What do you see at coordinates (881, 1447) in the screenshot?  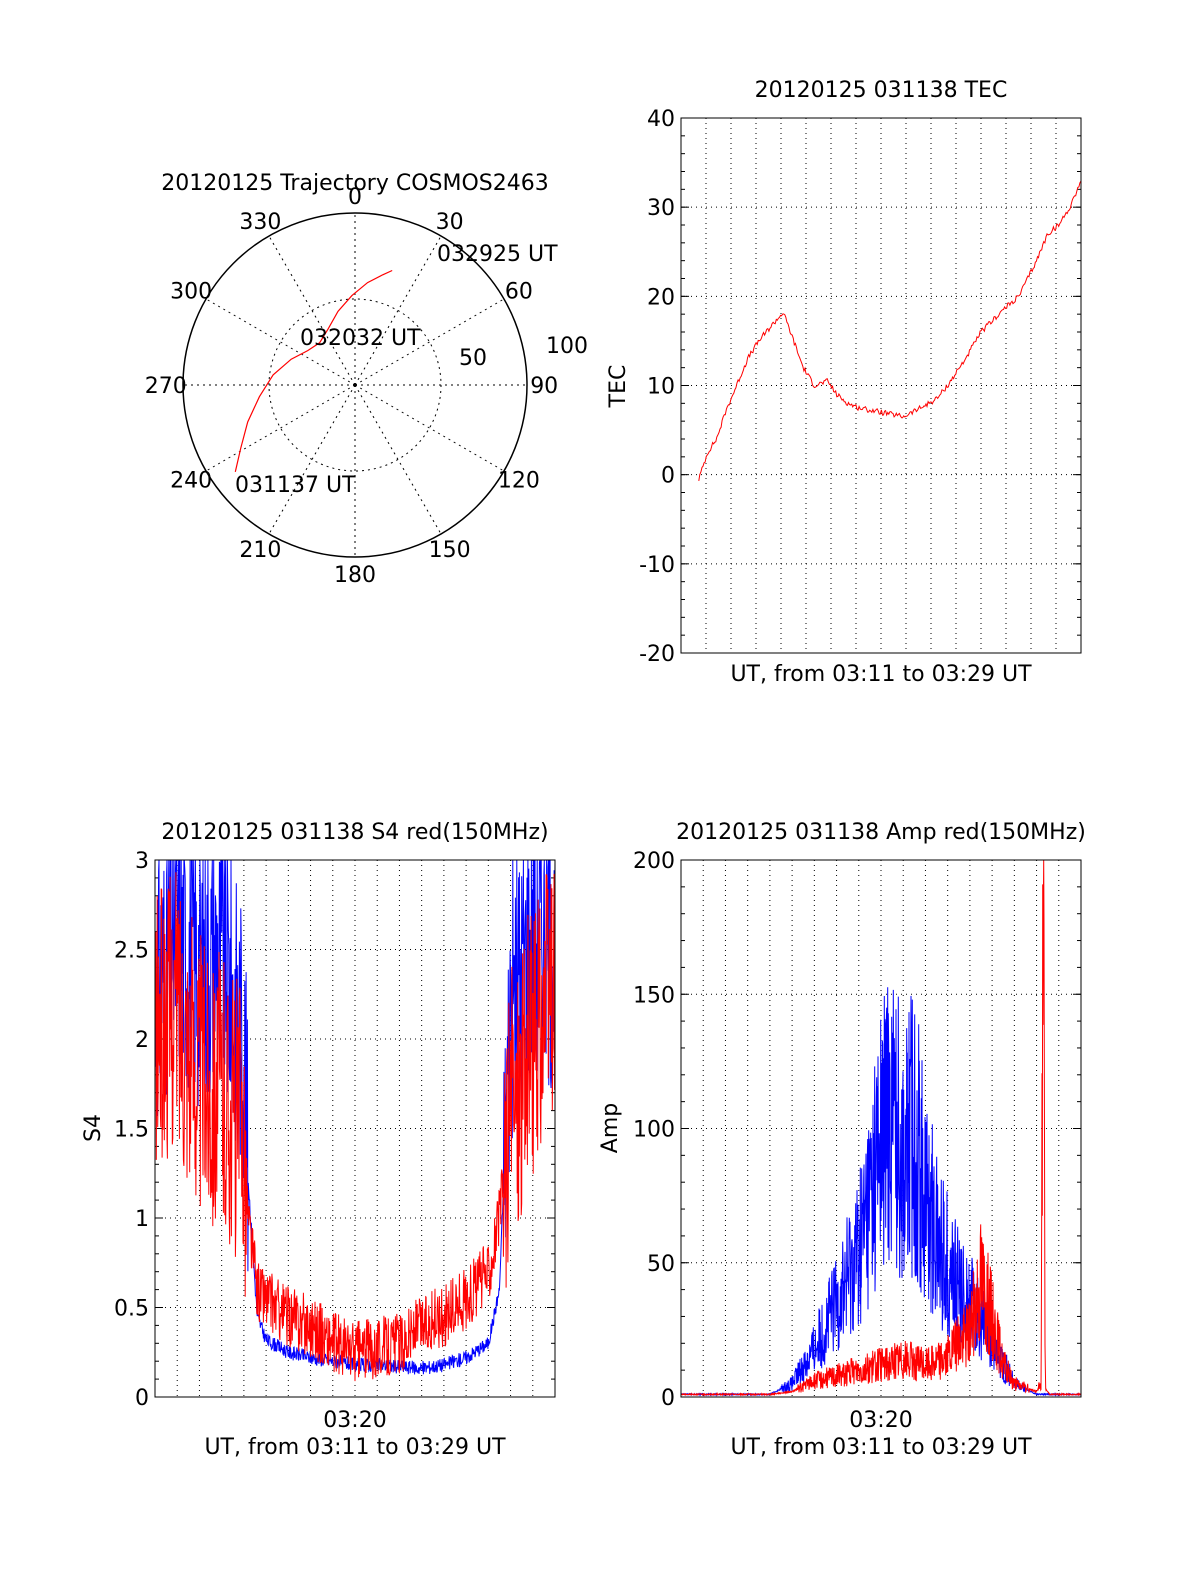 I see `amp-xlabel: UT, from 03:11 to 03:29 UT` at bounding box center [881, 1447].